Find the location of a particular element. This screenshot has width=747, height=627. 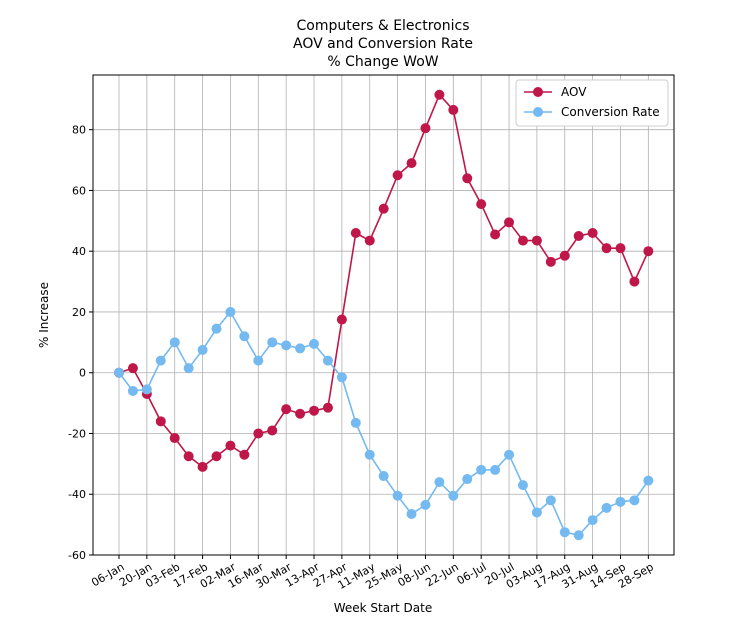

y-tick-label: 40 is located at coordinates (79, 251).